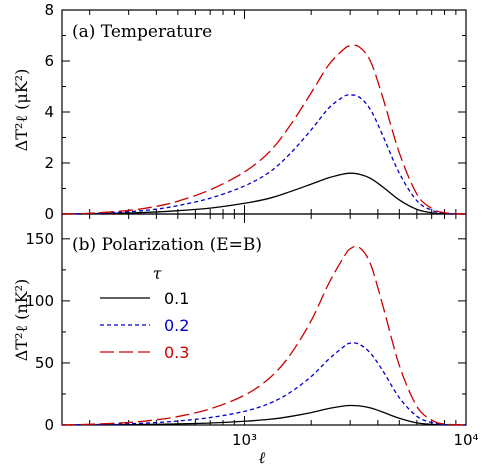  Describe the element at coordinates (49, 163) in the screenshot. I see `y-tick-label: 2` at that location.